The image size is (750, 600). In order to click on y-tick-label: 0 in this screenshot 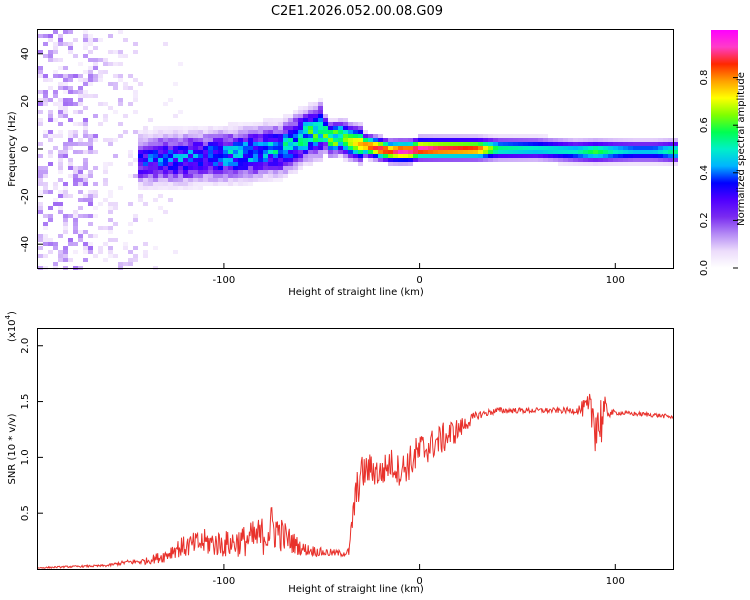, I will do `click(25, 149)`.